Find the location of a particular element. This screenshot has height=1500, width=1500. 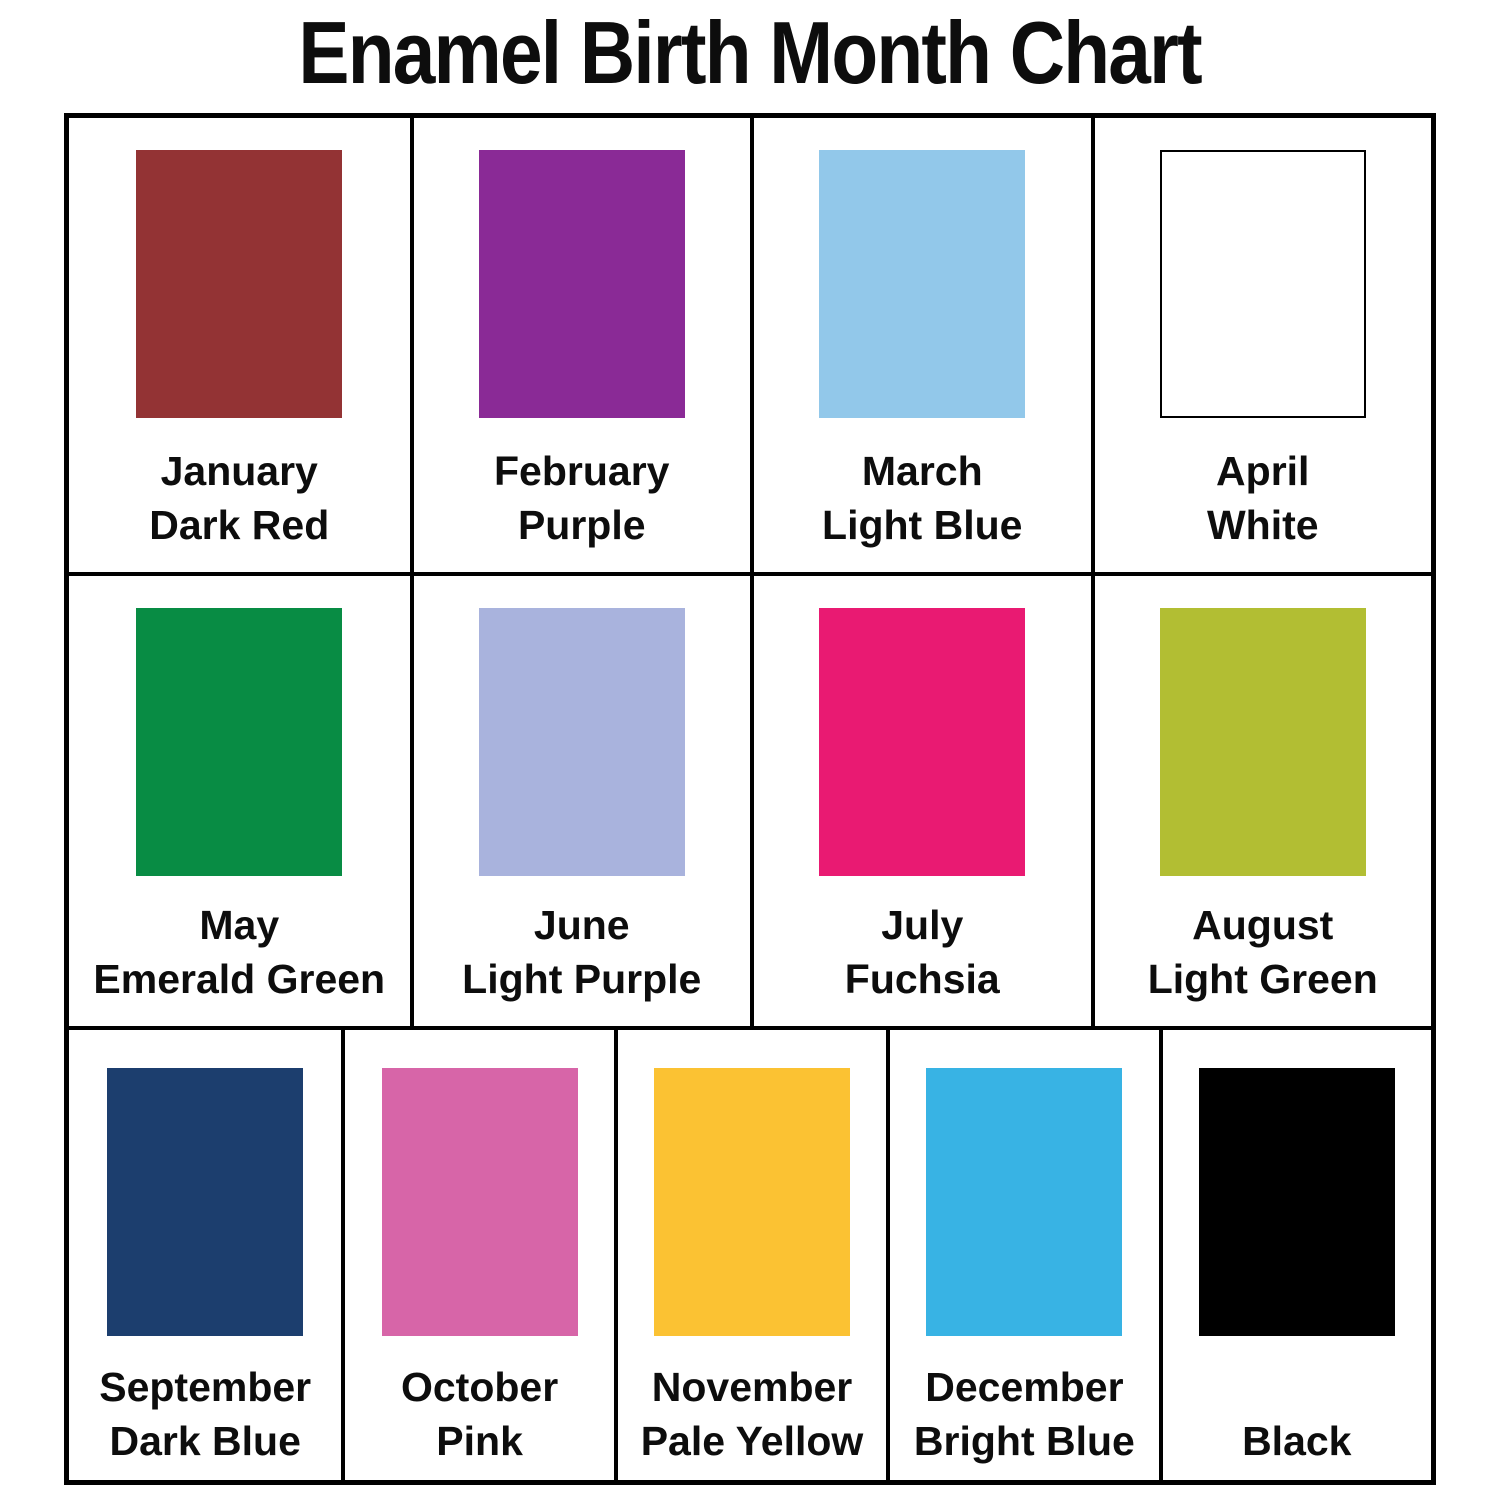

month-label: September Dark Blue is located at coordinates (205, 1414).